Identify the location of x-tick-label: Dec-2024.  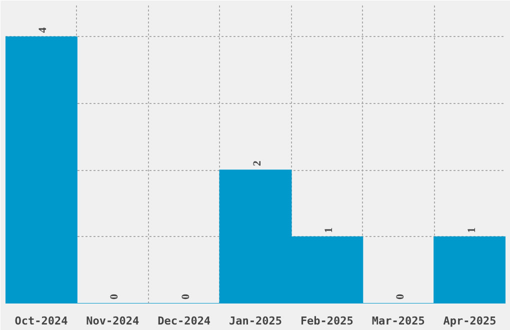
(184, 321).